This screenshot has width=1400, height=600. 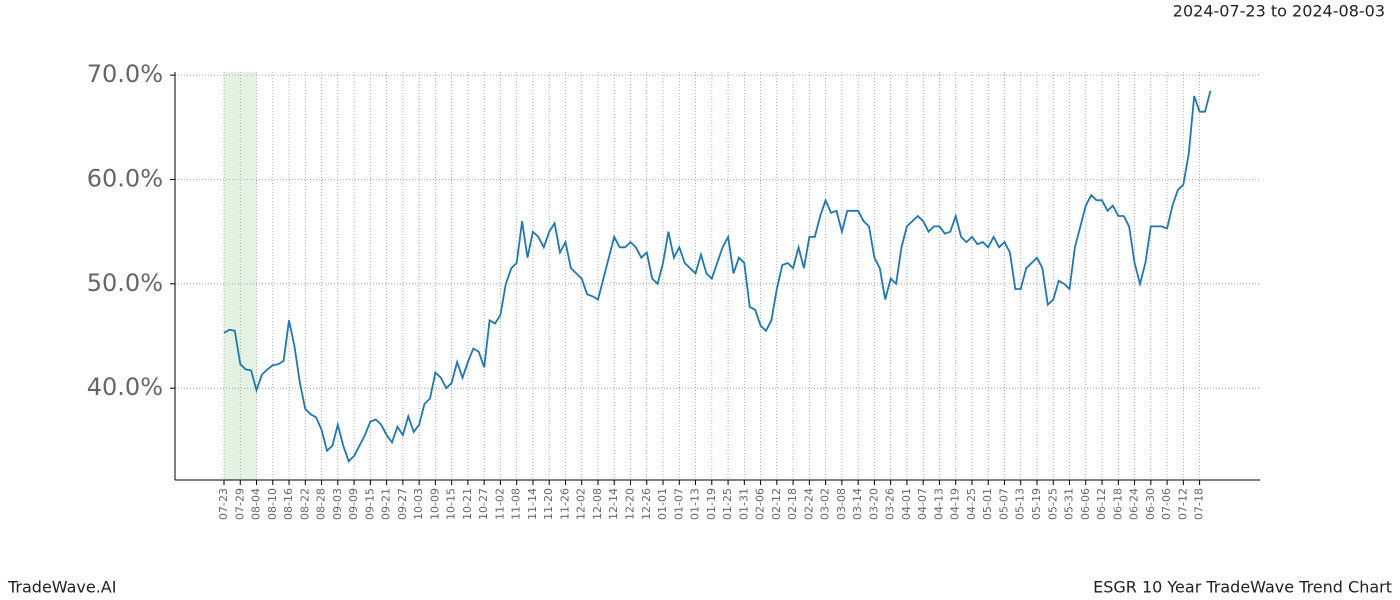 I want to click on x-tick-label: 01-31, so click(x=743, y=504).